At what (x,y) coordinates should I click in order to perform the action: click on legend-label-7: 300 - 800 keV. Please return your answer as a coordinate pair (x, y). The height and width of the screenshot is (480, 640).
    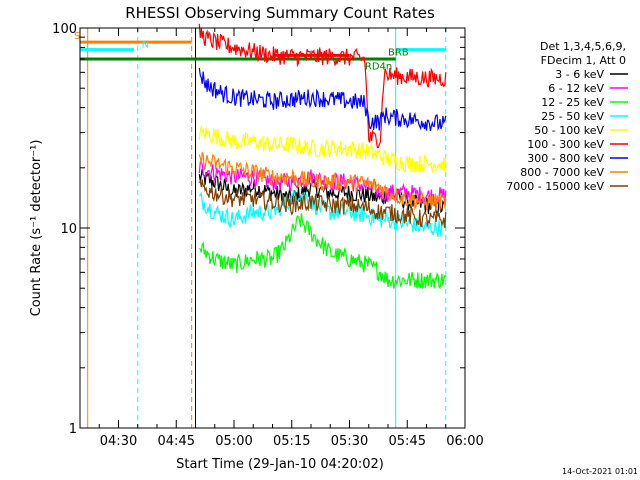
    Looking at the image, I should click on (565, 158).